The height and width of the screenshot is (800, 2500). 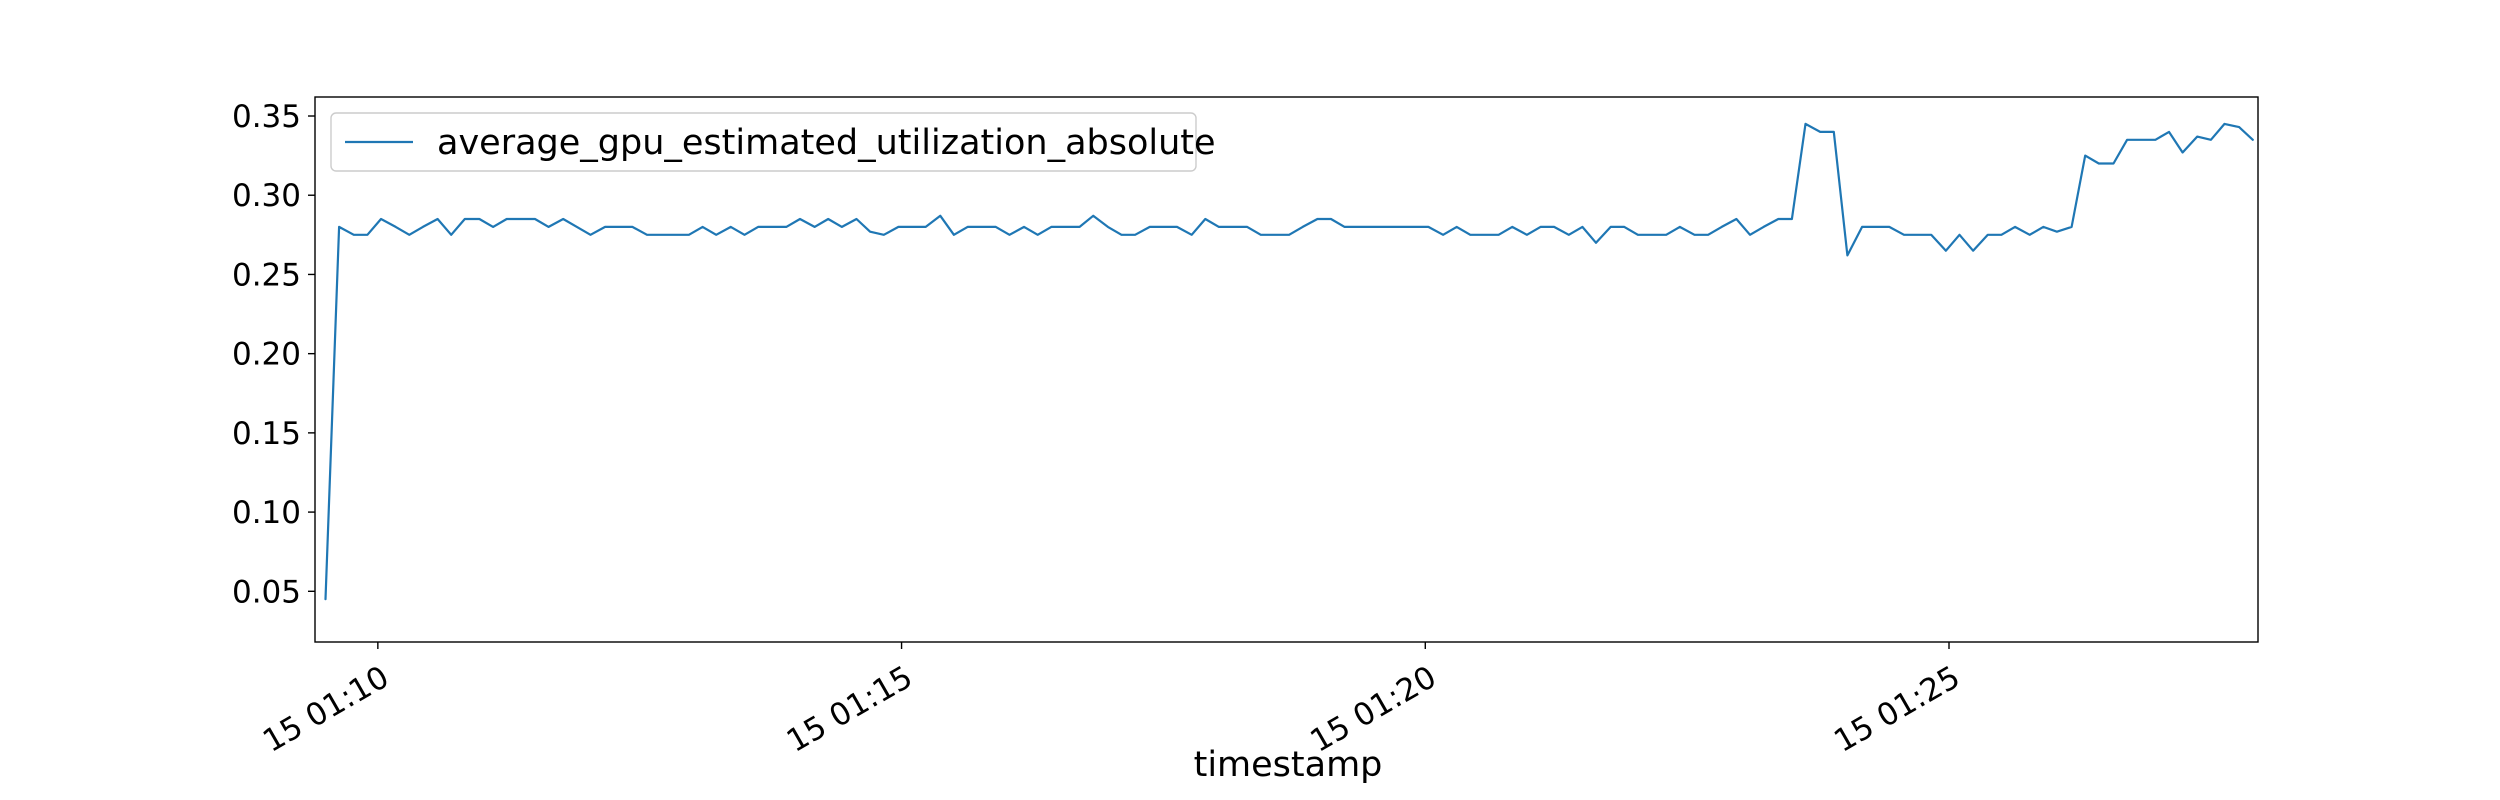 I want to click on y-tick-label: 0.20, so click(x=266, y=355).